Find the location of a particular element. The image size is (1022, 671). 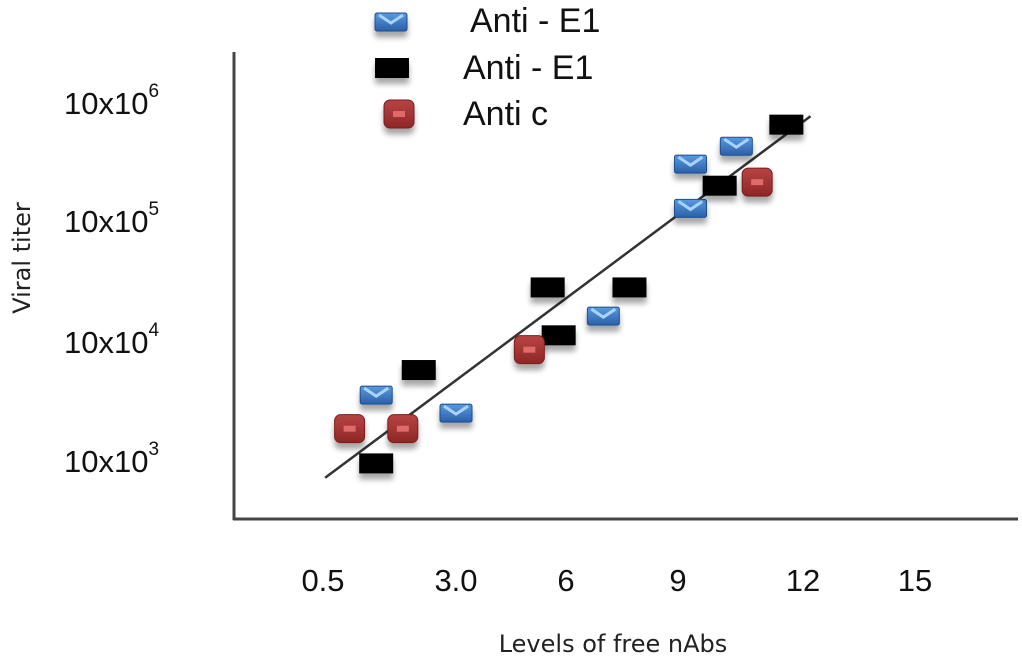

legend: Anti - E1 Anti - E1 Anti c is located at coordinates (487, 67).